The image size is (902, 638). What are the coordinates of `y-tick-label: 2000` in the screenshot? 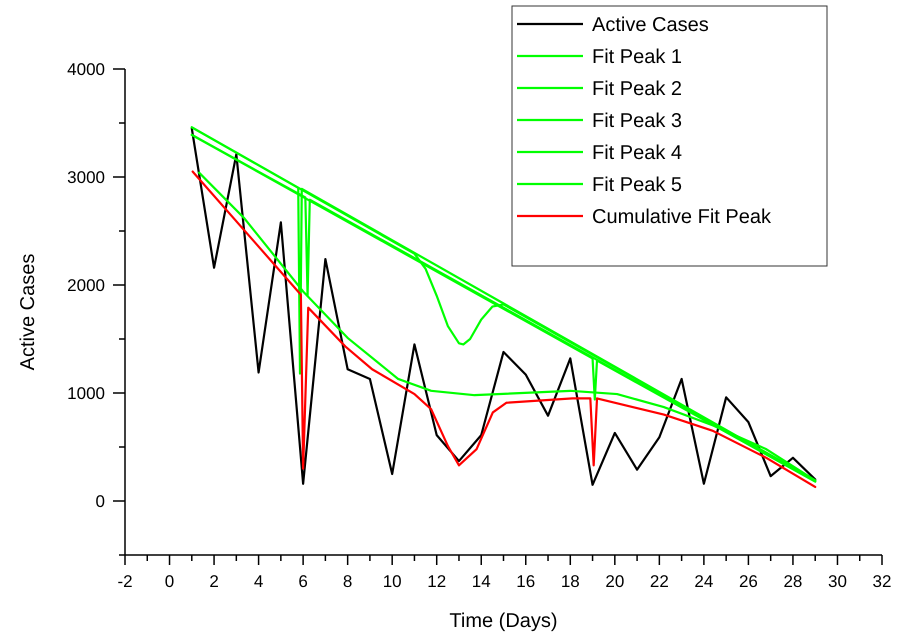 It's located at (86, 285).